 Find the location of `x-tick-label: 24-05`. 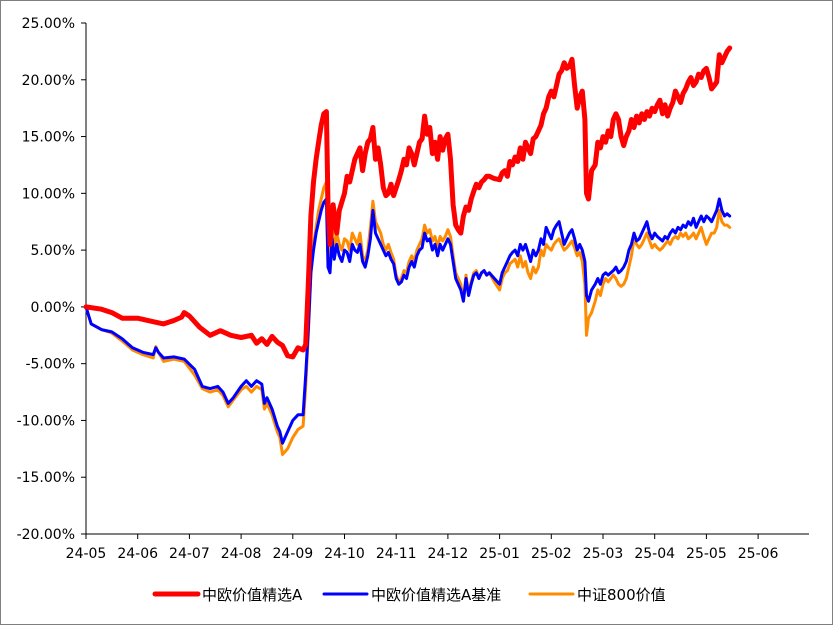

x-tick-label: 24-05 is located at coordinates (86, 554).